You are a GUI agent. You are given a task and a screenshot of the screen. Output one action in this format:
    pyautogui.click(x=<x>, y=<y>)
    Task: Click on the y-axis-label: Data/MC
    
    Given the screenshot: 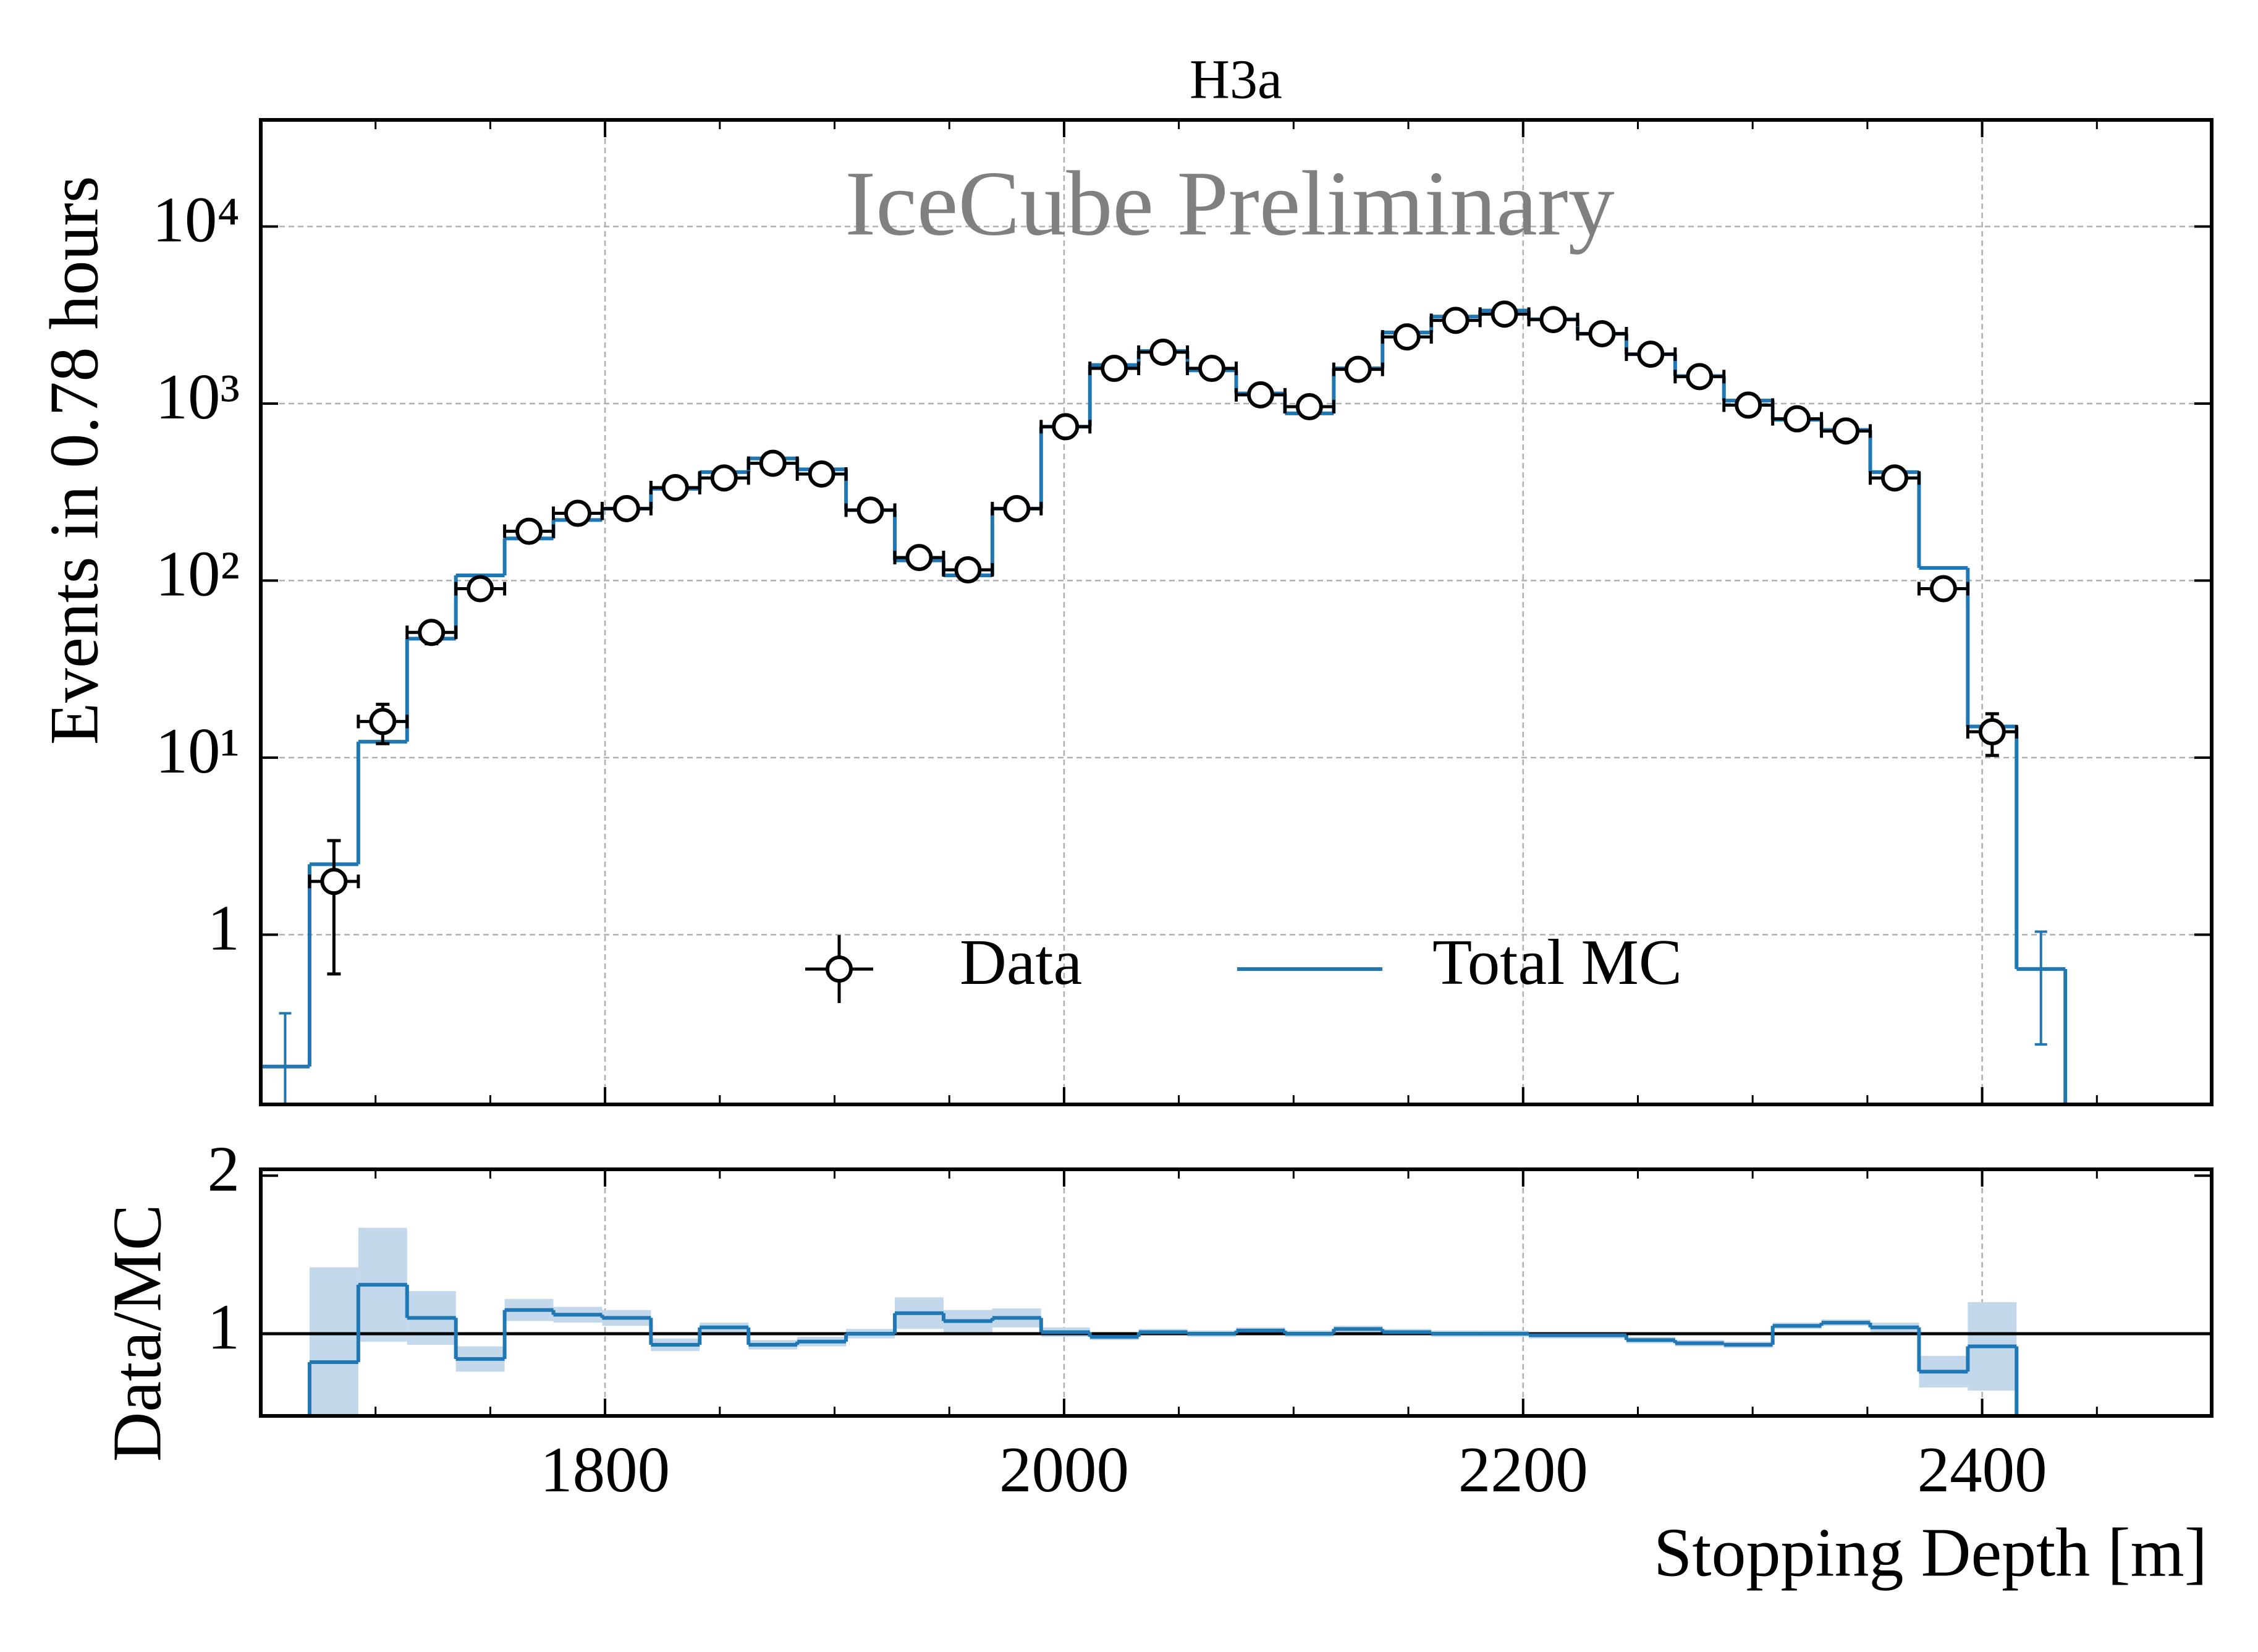 What is the action you would take?
    pyautogui.click(x=137, y=1333)
    